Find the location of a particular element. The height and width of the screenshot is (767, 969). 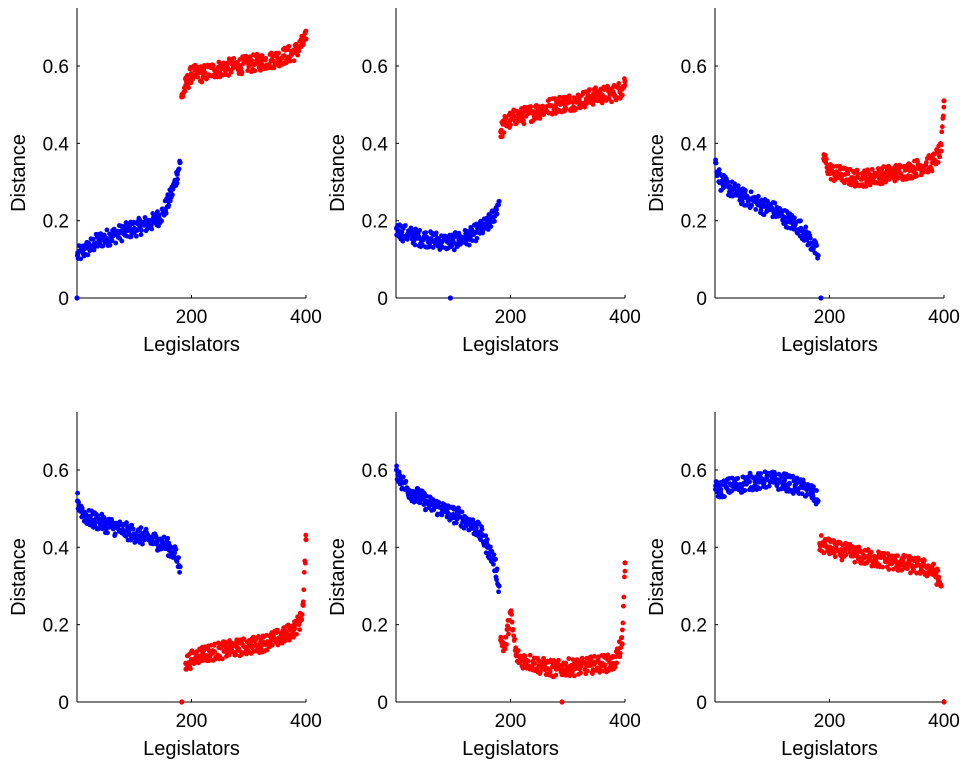

panel-2: 0 0.2 0.4 0.6 200 400 Legislators Distance is located at coordinates (484, 182).